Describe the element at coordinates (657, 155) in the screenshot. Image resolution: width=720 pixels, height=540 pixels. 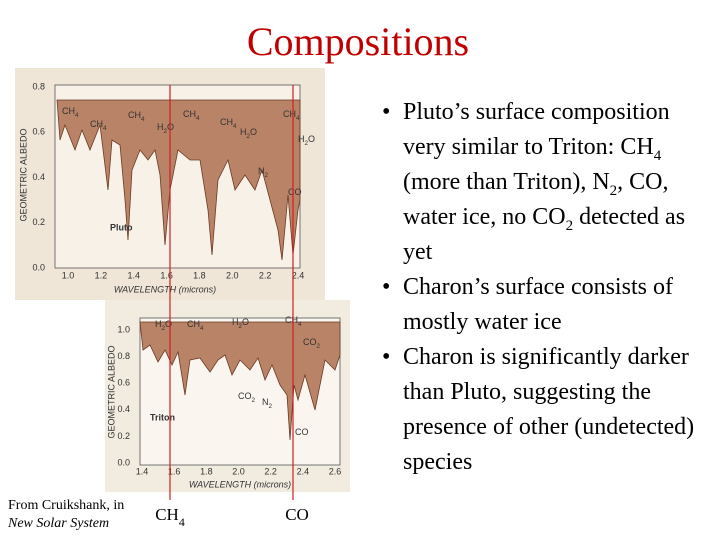
I see `subscript: 4` at that location.